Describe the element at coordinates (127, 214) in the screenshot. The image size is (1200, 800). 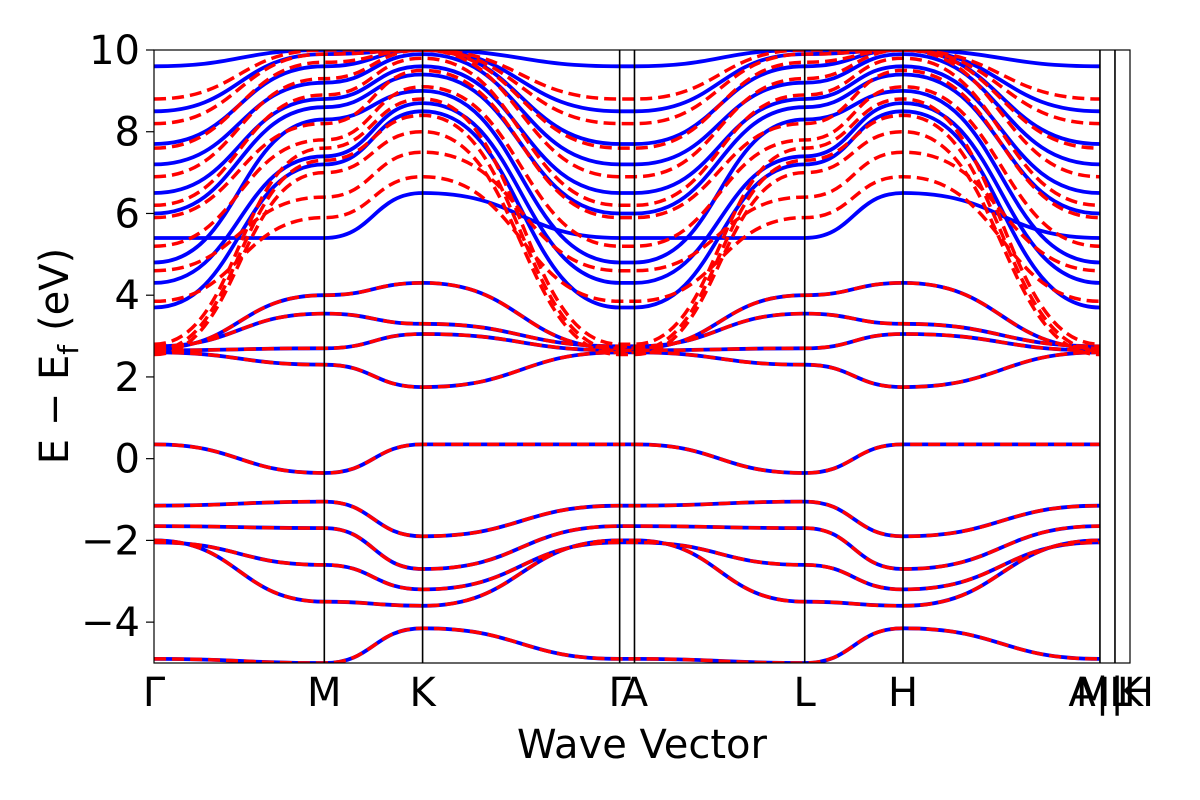
I see `y-tick-label-5: 6` at that location.